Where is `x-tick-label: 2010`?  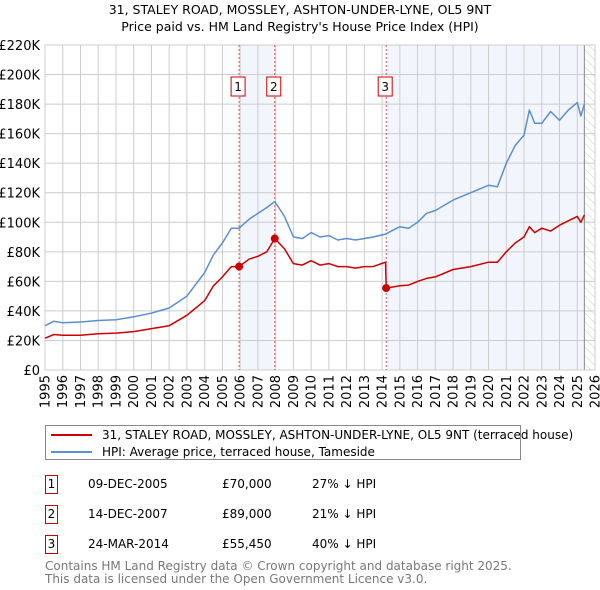
x-tick-label: 2010 is located at coordinates (312, 391).